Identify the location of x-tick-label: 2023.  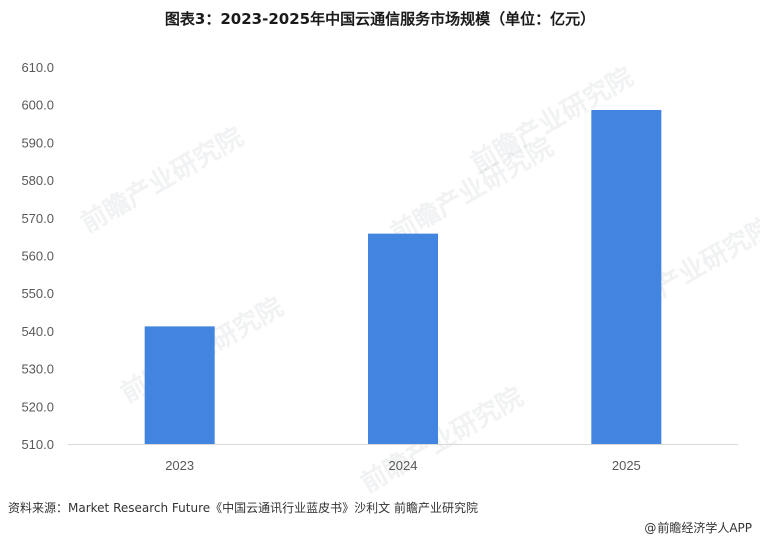
(179, 465).